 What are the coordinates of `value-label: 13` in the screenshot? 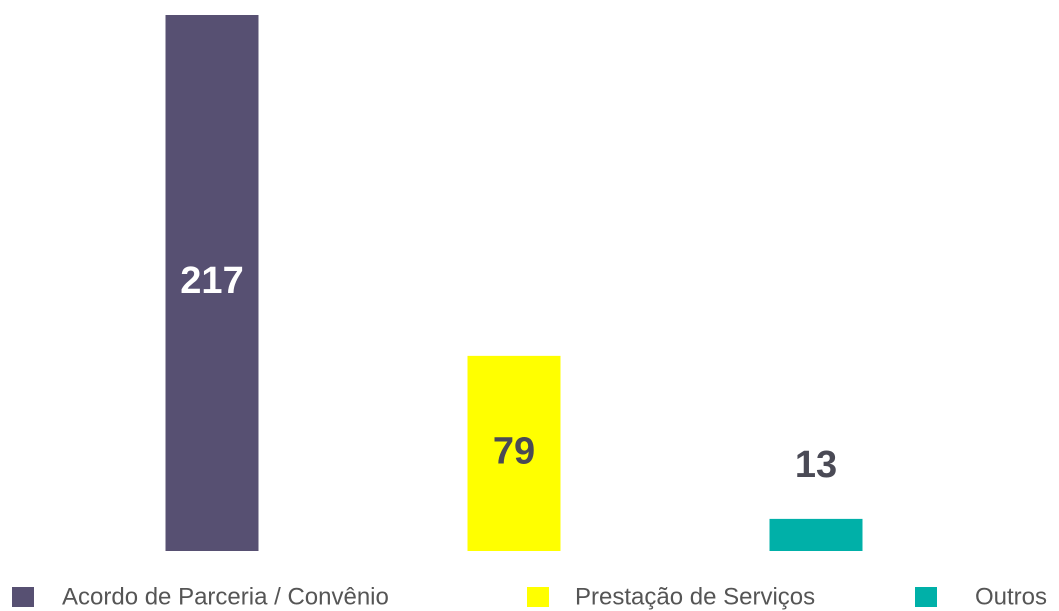 It's located at (816, 465).